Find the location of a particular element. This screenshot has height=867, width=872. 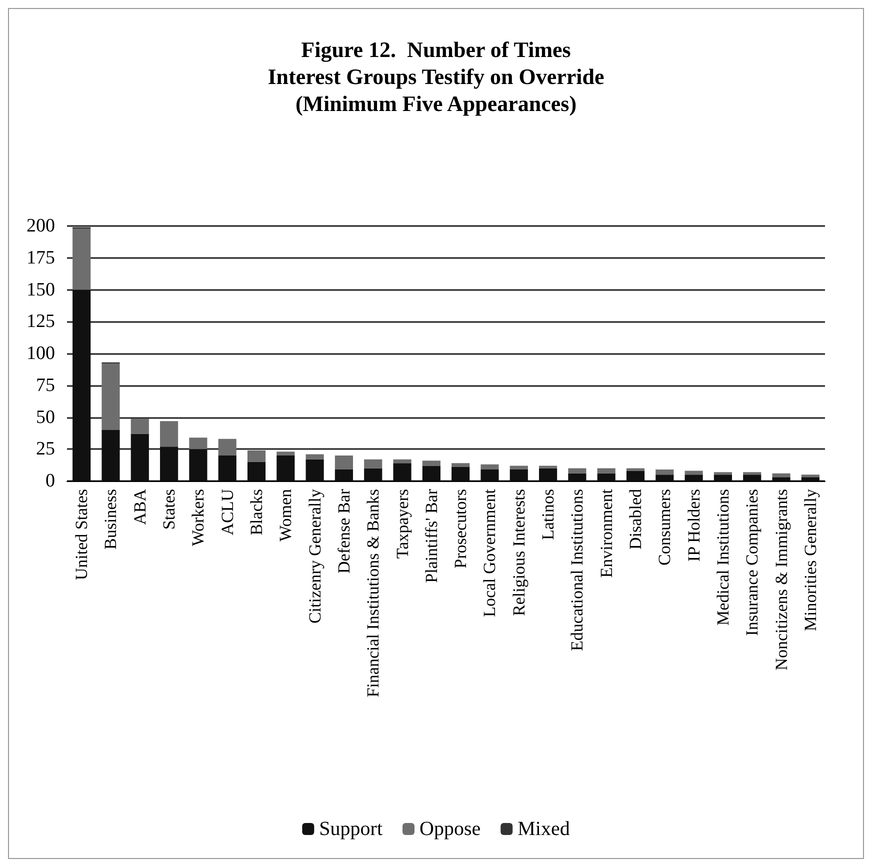

x-tick-label: Business is located at coordinates (110, 519).